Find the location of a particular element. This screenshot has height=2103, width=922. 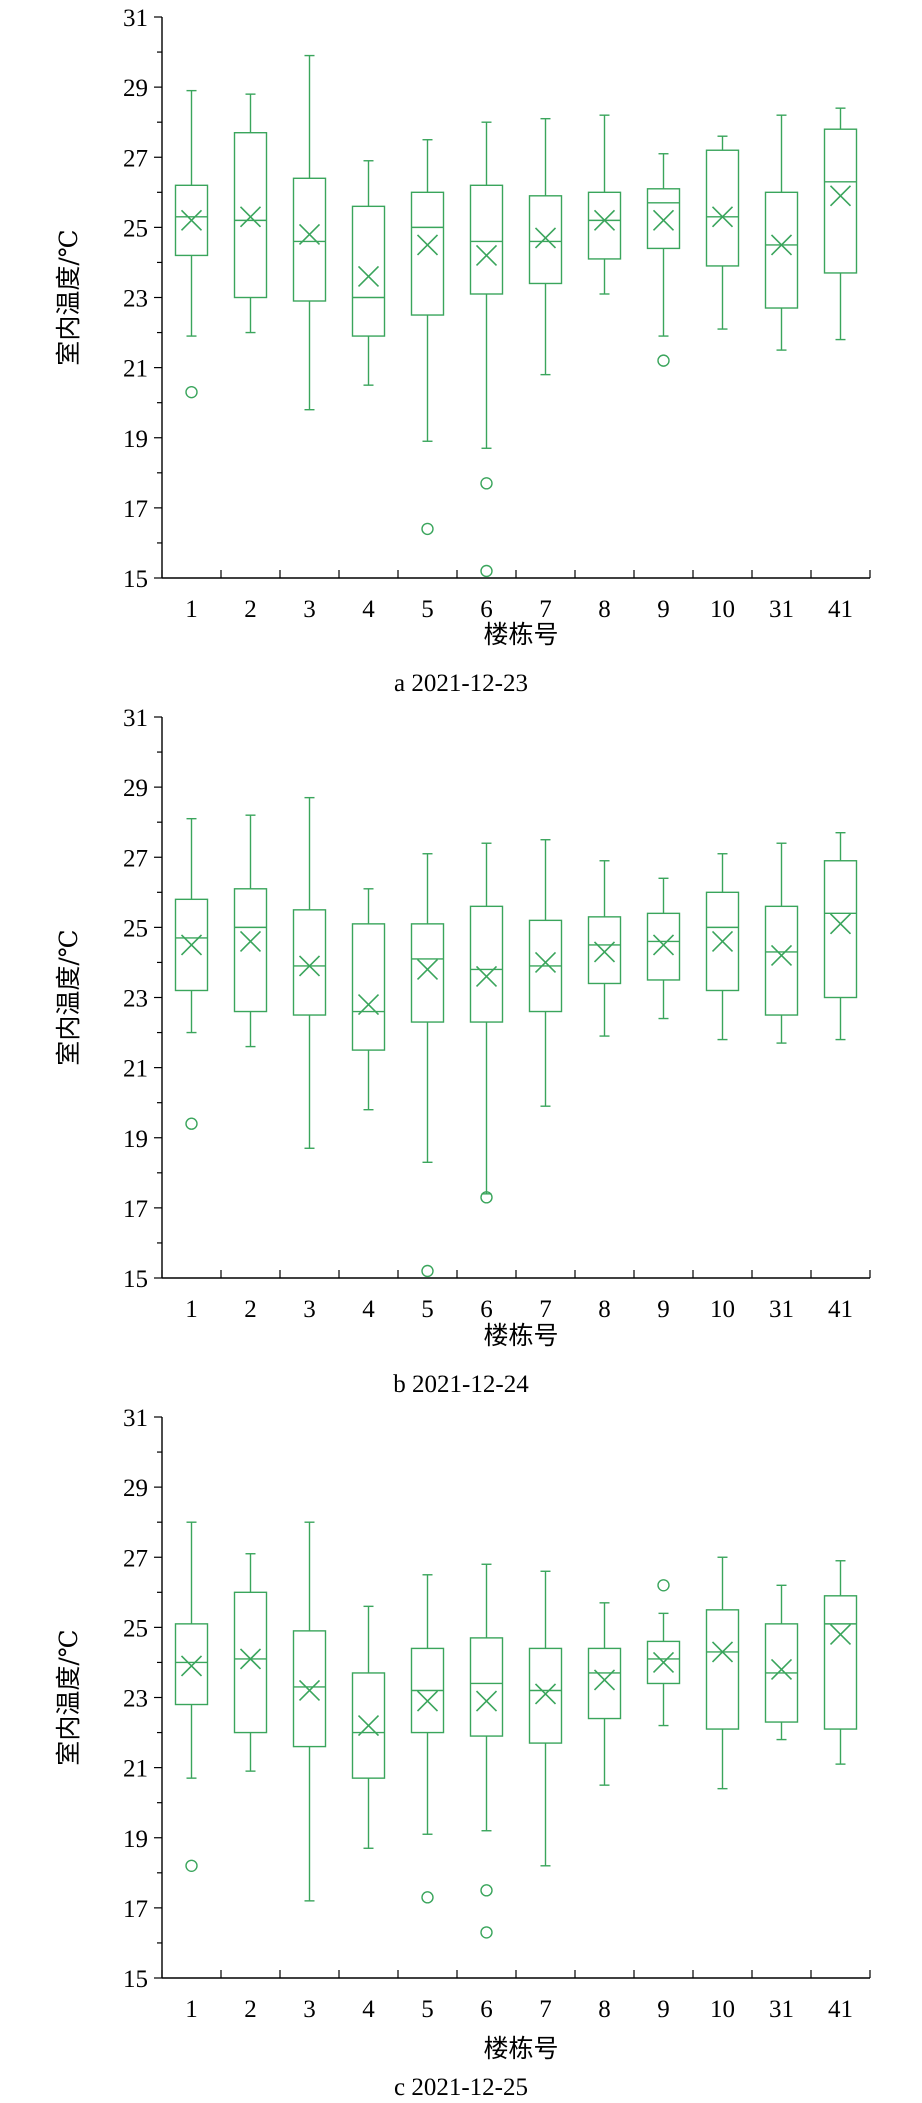

y-tick-label: 17 is located at coordinates (135, 509).